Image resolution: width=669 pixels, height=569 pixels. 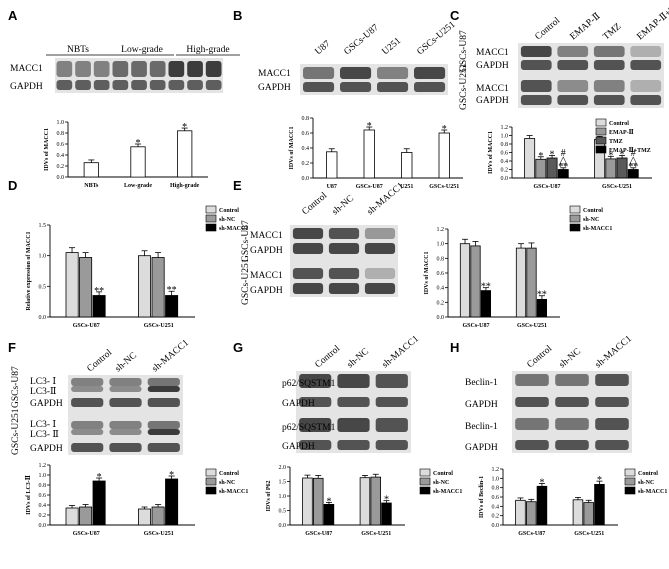 What do you see at coordinates (29, 495) in the screenshot?
I see `y-axis-label: IDVs of LC3-Ⅱ` at bounding box center [29, 495].